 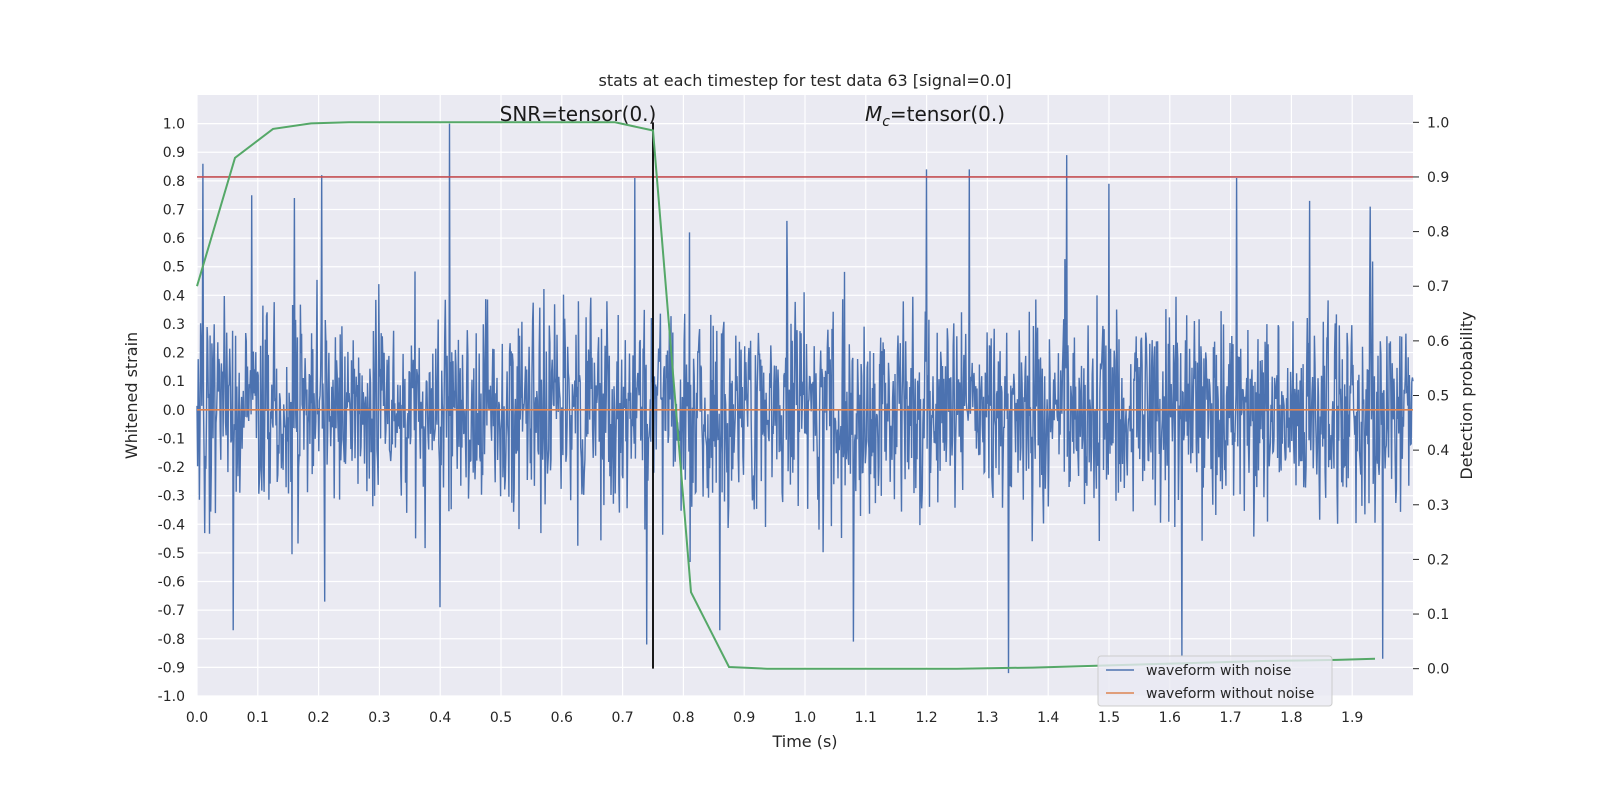 I want to click on y-tick-left-label: -0.6, so click(x=171, y=583).